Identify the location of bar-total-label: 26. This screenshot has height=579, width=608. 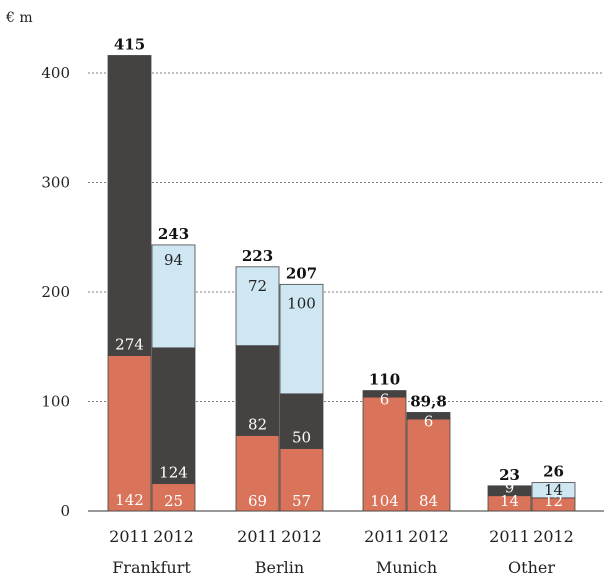
(553, 472).